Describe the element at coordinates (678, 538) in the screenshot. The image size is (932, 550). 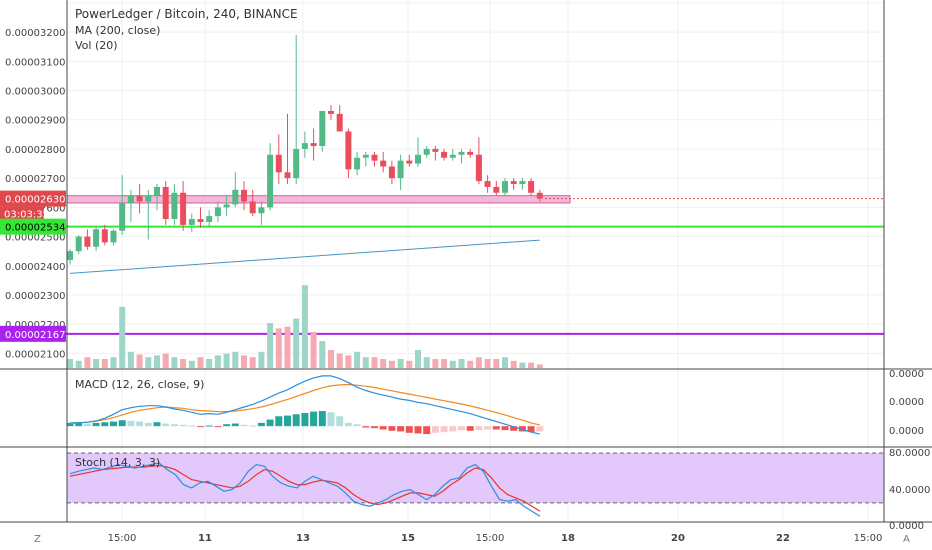
I see `x-tick-label: 20` at that location.